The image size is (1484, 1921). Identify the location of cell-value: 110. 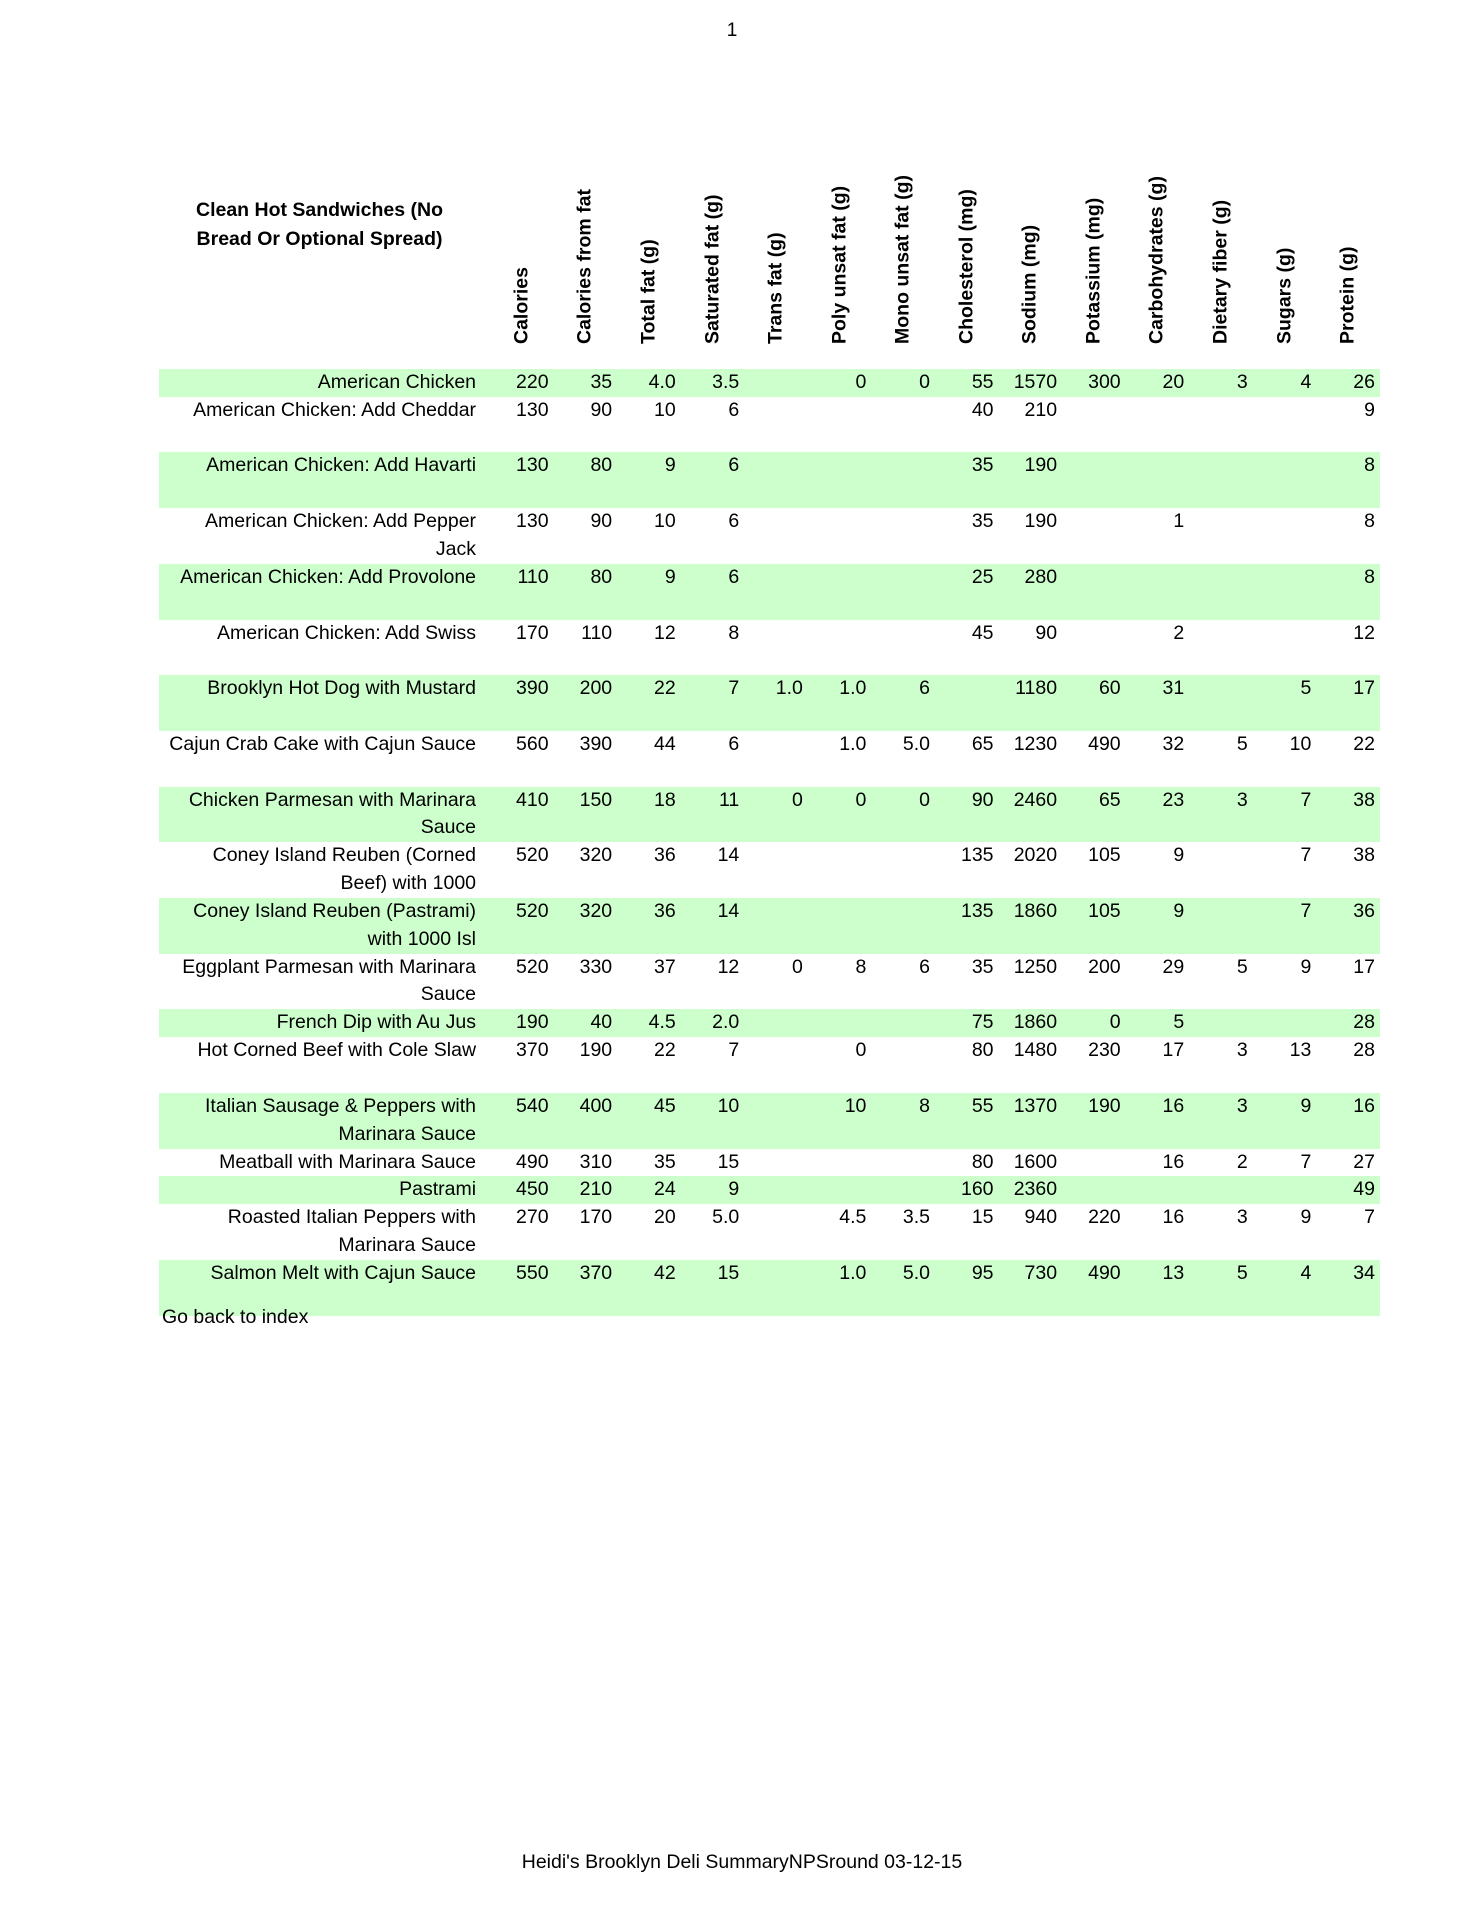
(522, 591).